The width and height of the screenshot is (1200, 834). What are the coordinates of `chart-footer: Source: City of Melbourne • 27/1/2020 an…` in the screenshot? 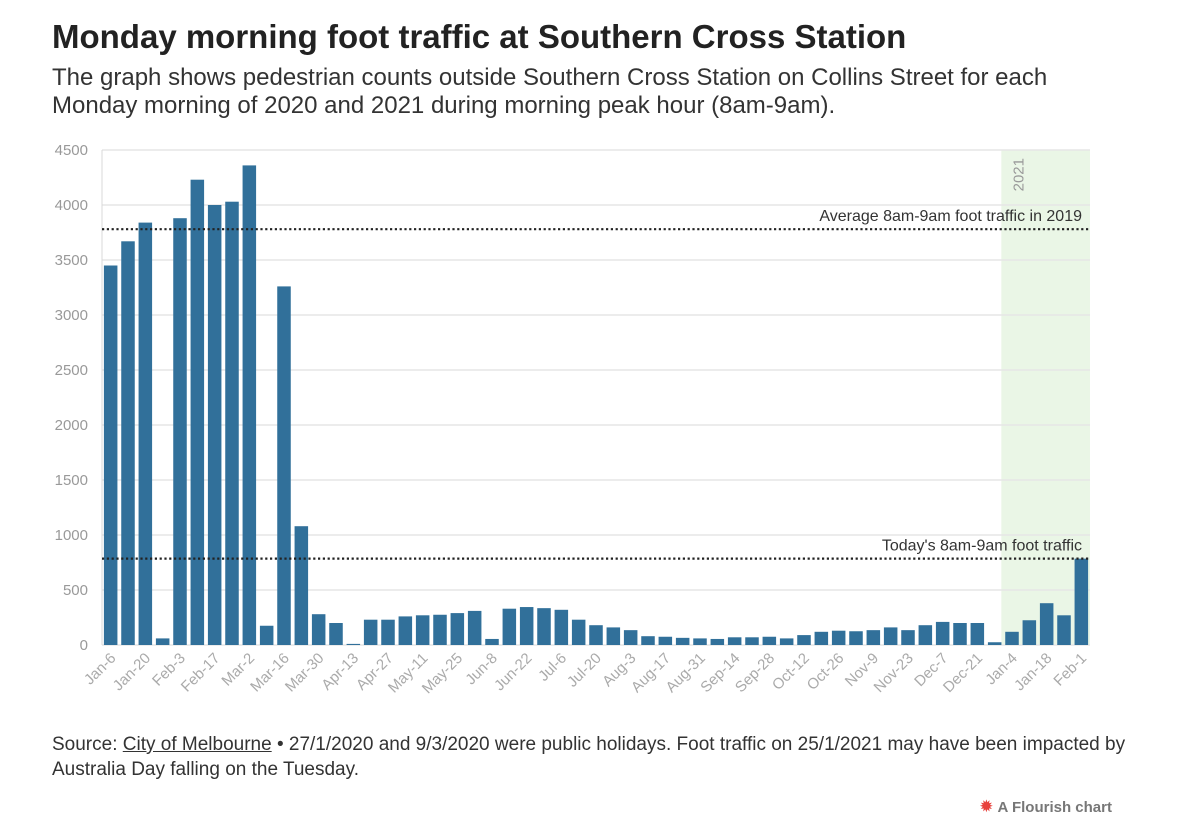 It's located at (592, 757).